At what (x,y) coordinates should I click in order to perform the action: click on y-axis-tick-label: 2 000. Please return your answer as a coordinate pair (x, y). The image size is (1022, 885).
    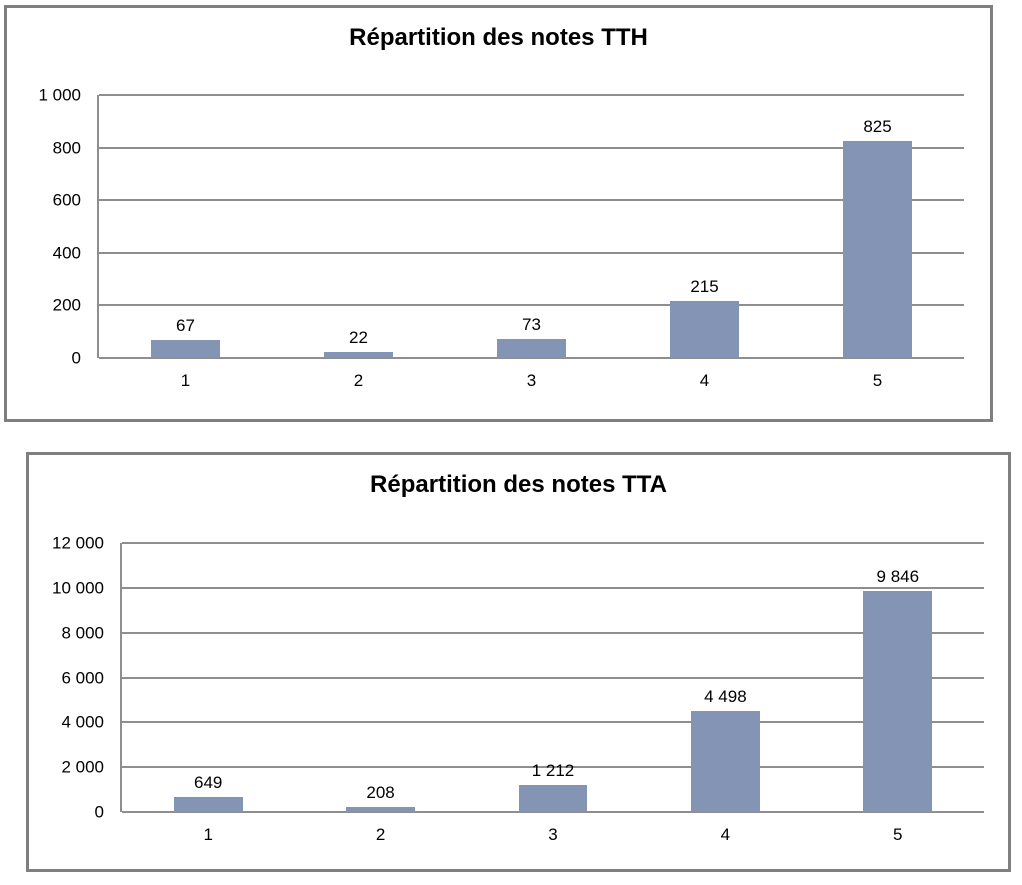
    Looking at the image, I should click on (82, 767).